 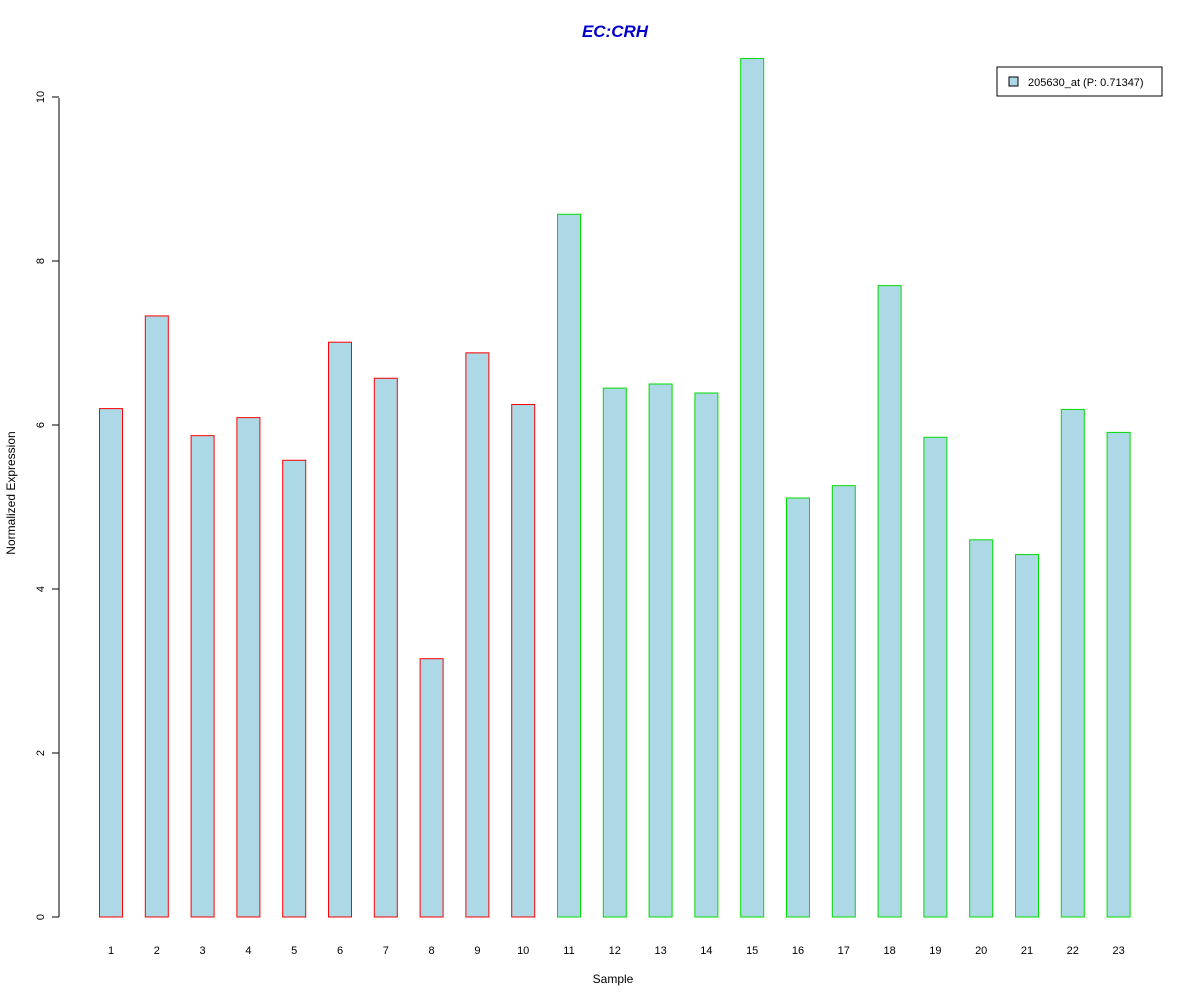 I want to click on x-tick-label: 11, so click(x=568, y=951).